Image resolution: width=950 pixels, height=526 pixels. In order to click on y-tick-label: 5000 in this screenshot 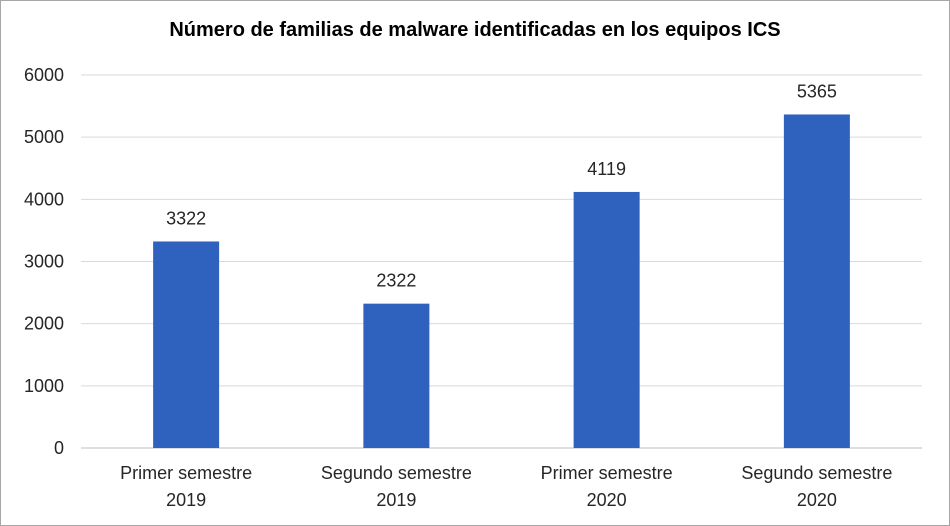, I will do `click(44, 137)`.